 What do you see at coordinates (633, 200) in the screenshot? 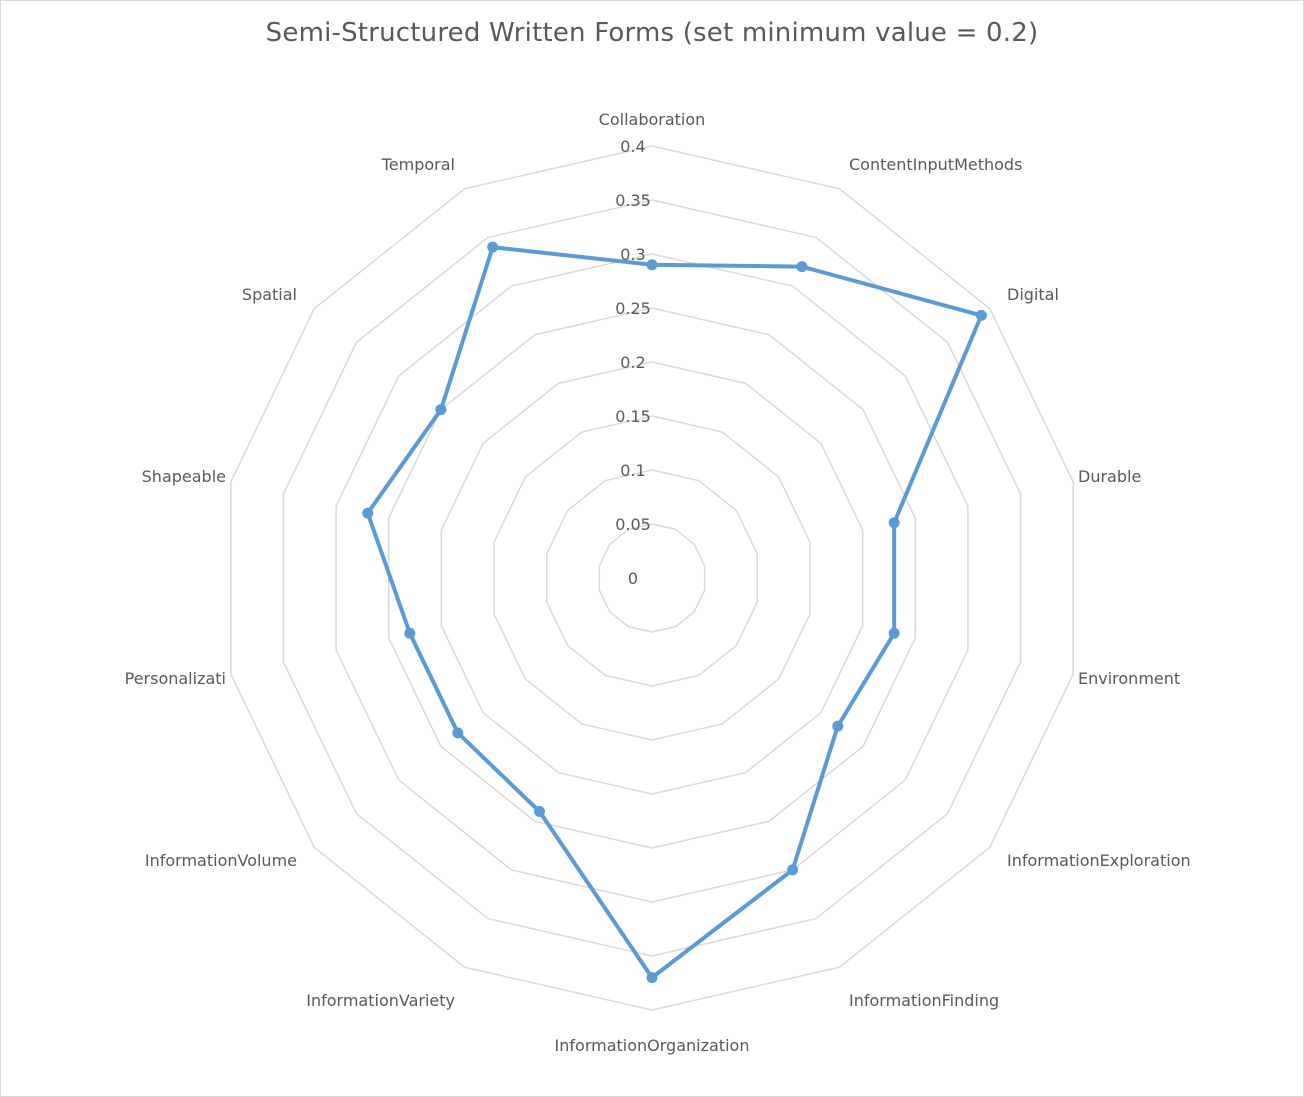
I see `tick-label: 0.35` at bounding box center [633, 200].